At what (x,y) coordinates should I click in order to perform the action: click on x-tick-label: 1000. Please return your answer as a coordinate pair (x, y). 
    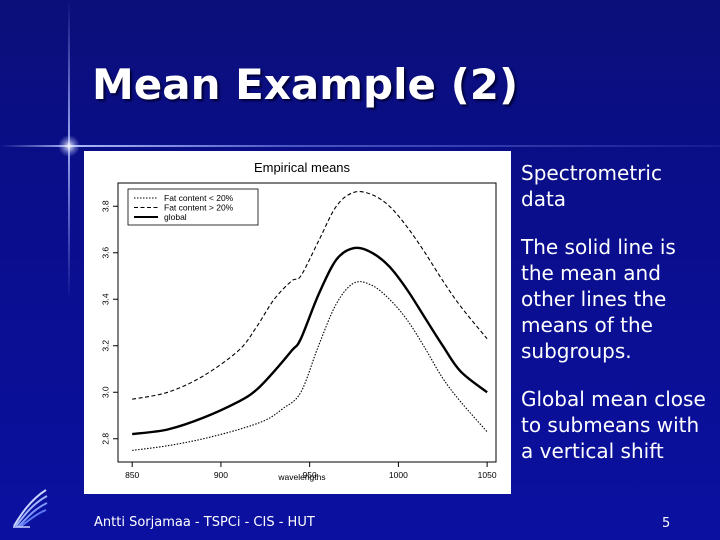
    Looking at the image, I should click on (398, 475).